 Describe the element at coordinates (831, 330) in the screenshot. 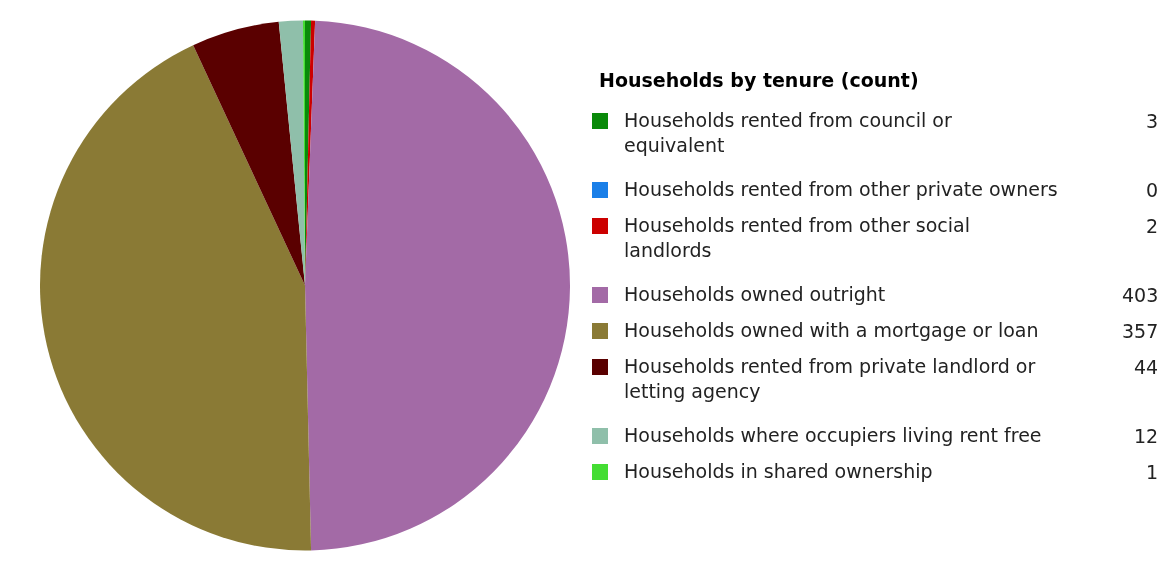

I see `legend-label: Households owned with a mortgage or loan` at that location.